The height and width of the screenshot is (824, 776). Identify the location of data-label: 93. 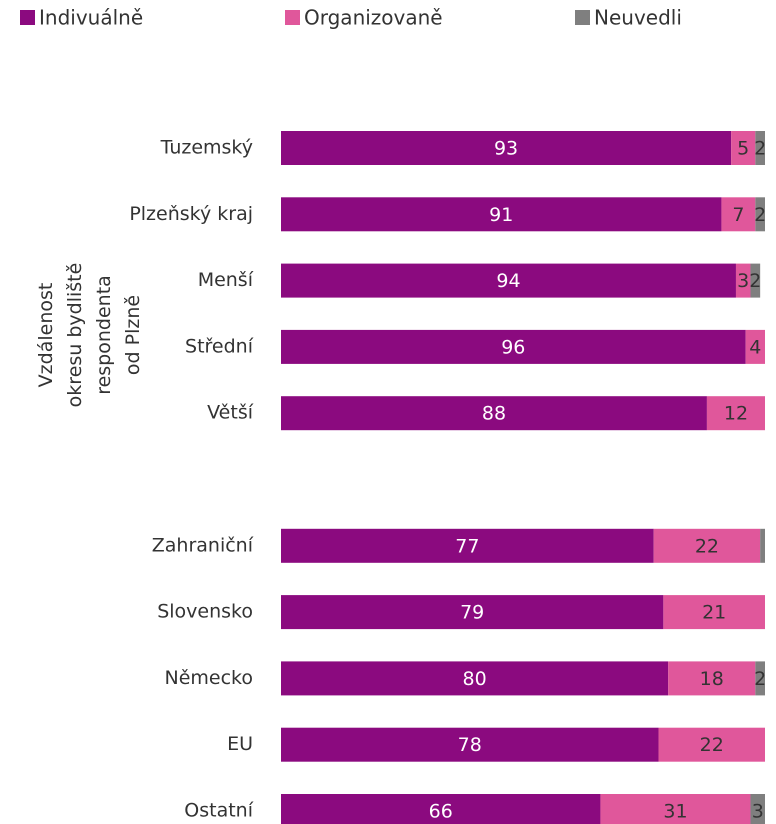
(506, 149).